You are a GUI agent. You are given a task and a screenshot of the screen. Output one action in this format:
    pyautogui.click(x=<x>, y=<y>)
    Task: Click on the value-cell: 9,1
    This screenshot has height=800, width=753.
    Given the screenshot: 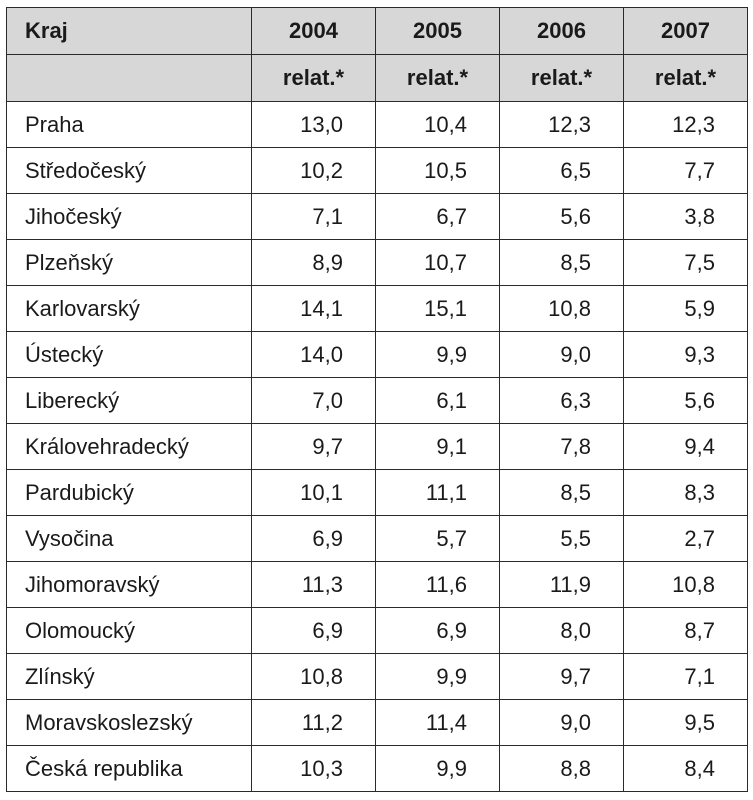 What is the action you would take?
    pyautogui.click(x=437, y=446)
    